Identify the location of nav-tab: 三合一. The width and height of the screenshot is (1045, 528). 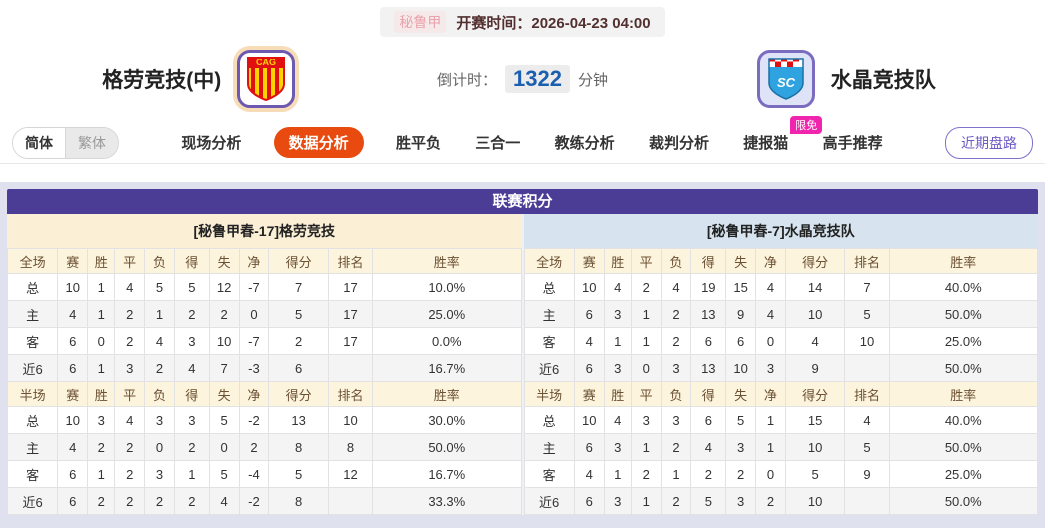
(498, 143).